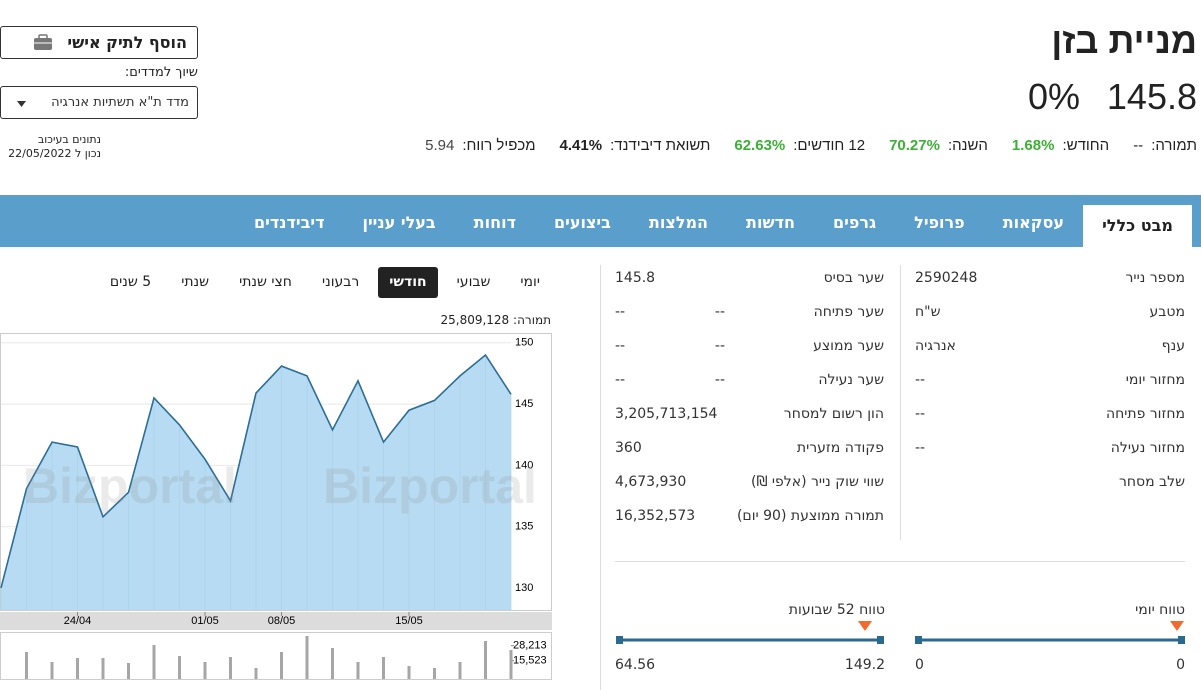 Image resolution: width=1201 pixels, height=690 pixels. I want to click on range-low: 0, so click(919, 665).